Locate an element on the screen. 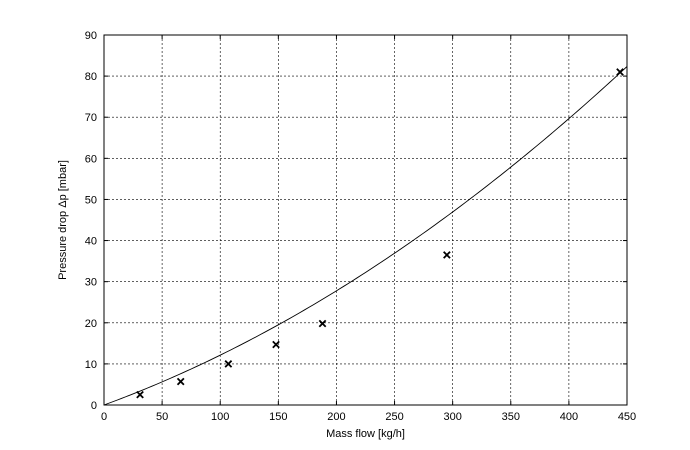 The width and height of the screenshot is (690, 450). y-tick-label: 0 is located at coordinates (94, 406).